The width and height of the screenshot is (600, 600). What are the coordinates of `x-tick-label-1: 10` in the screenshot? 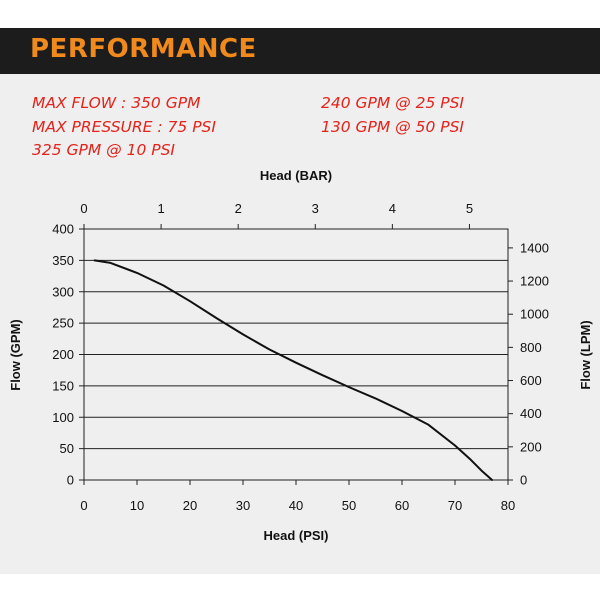 It's located at (137, 505).